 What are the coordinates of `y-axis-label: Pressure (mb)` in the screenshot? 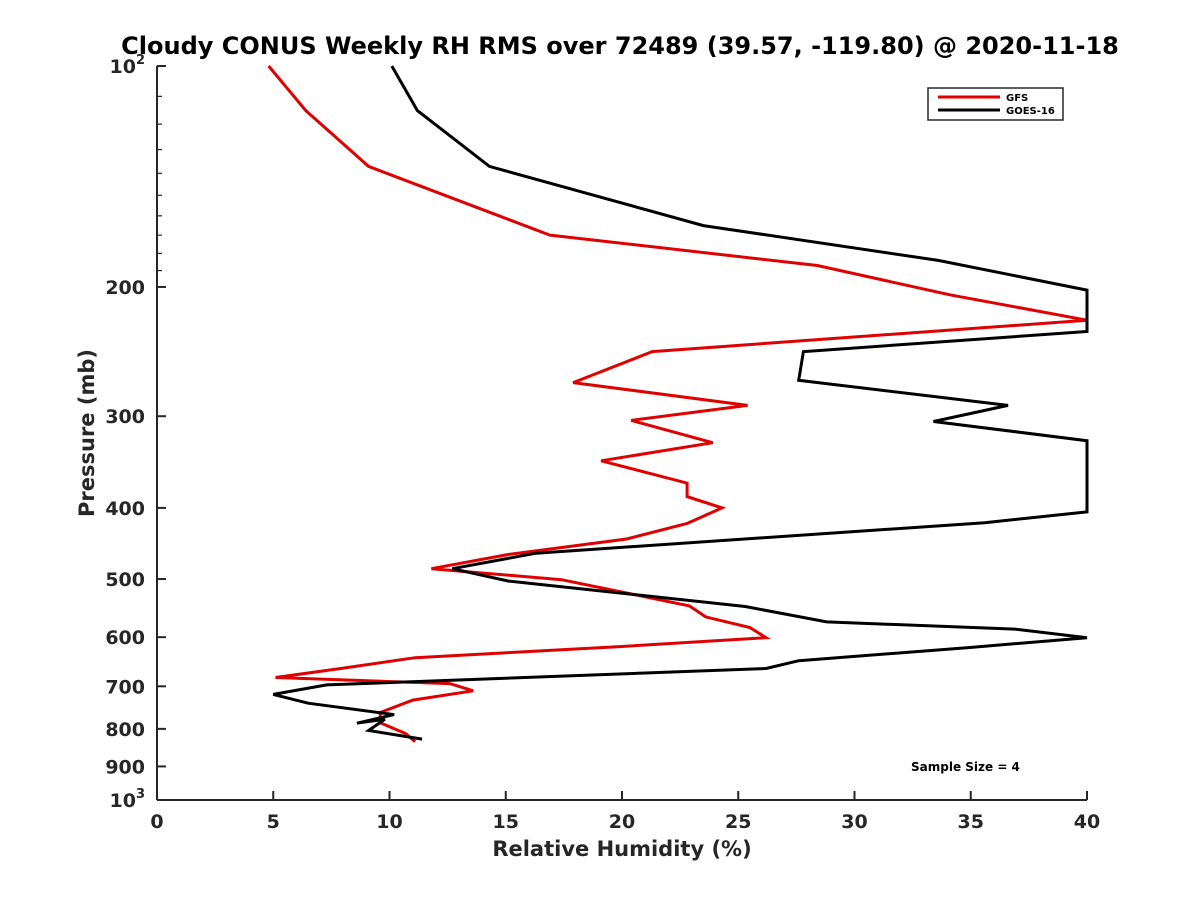 It's located at (87, 433).